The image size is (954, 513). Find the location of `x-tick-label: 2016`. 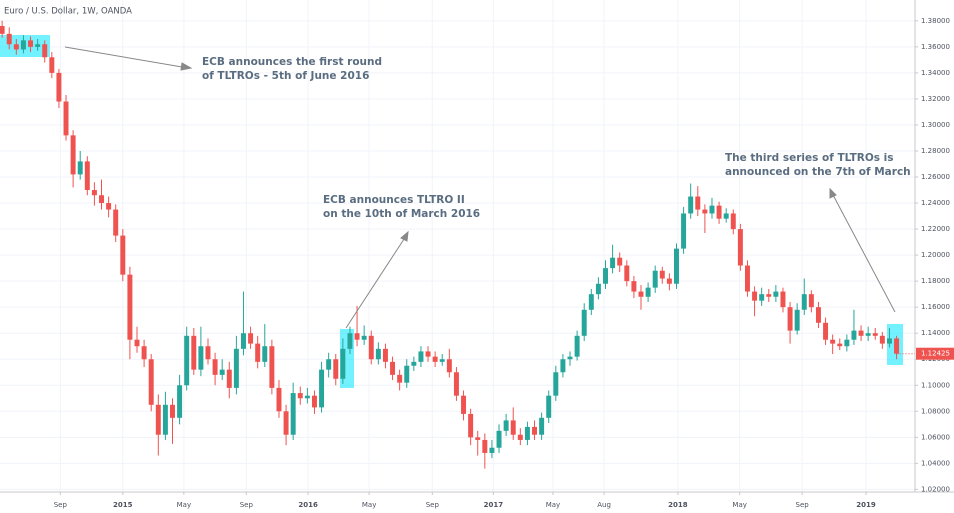

x-tick-label: 2016 is located at coordinates (308, 505).